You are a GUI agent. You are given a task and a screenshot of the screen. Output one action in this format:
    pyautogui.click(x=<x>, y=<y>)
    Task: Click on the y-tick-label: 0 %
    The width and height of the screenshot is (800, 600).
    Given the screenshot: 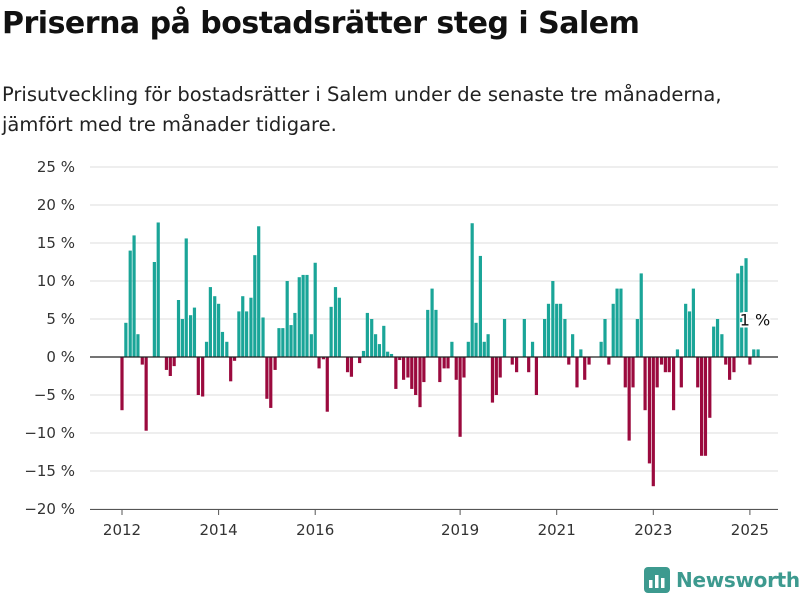 What is the action you would take?
    pyautogui.click(x=60, y=357)
    